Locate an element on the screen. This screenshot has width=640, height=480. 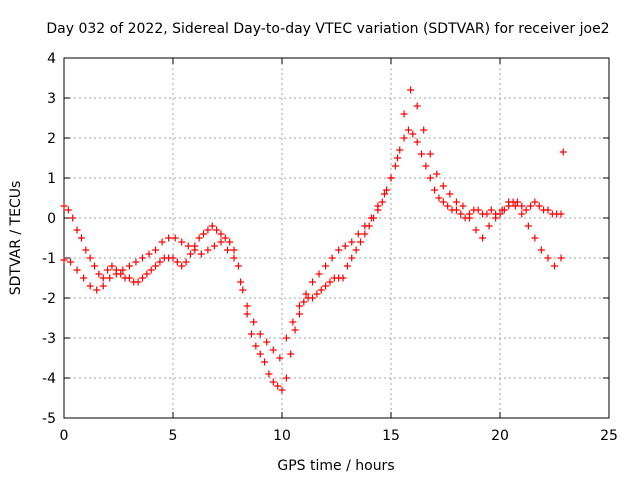
x-tick-label: 0 is located at coordinates (64, 436).